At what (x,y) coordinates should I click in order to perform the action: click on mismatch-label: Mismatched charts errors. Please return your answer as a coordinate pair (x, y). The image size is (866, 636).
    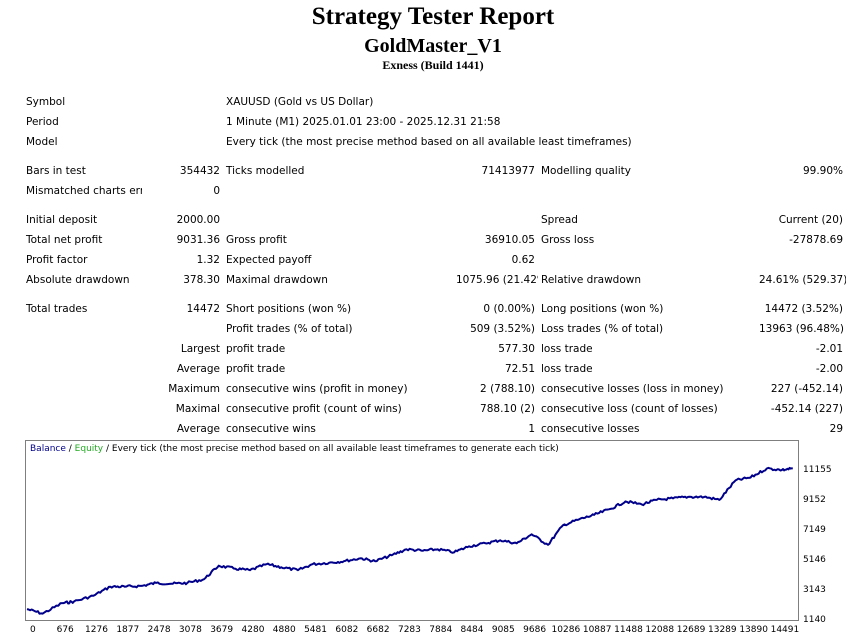
    Looking at the image, I should click on (84, 191).